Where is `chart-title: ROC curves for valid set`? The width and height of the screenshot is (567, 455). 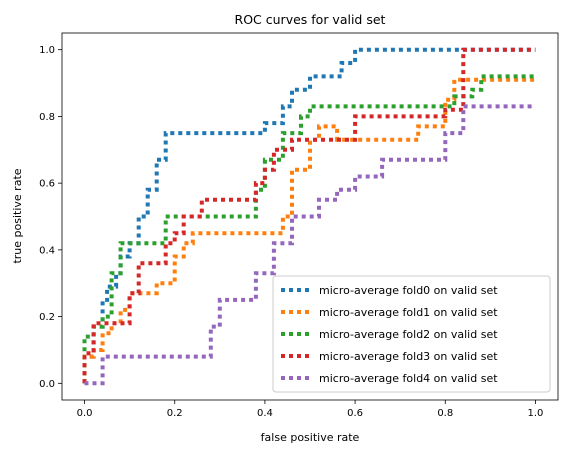 chart-title: ROC curves for valid set is located at coordinates (310, 19).